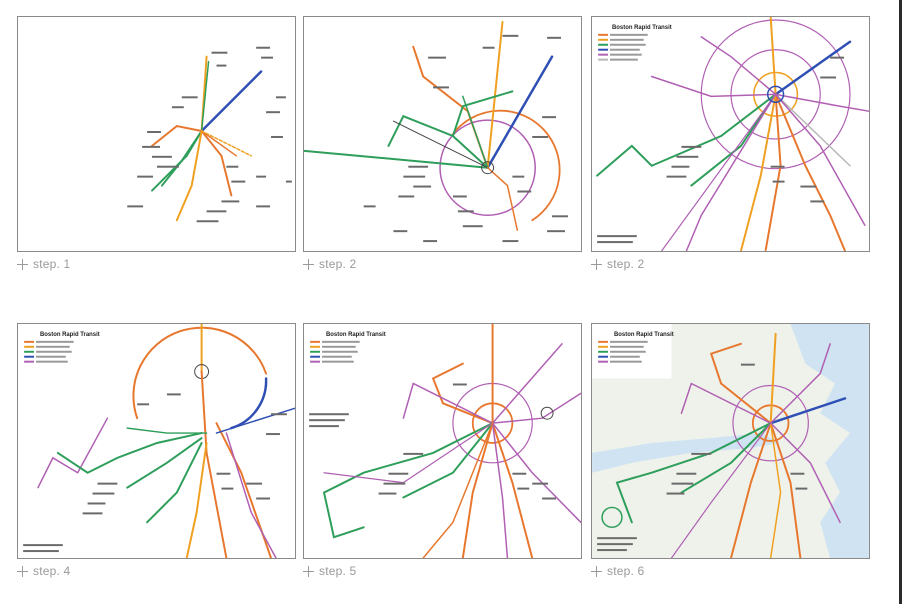 This screenshot has height=604, width=904. I want to click on step-caption-5: step. 5, so click(442, 571).